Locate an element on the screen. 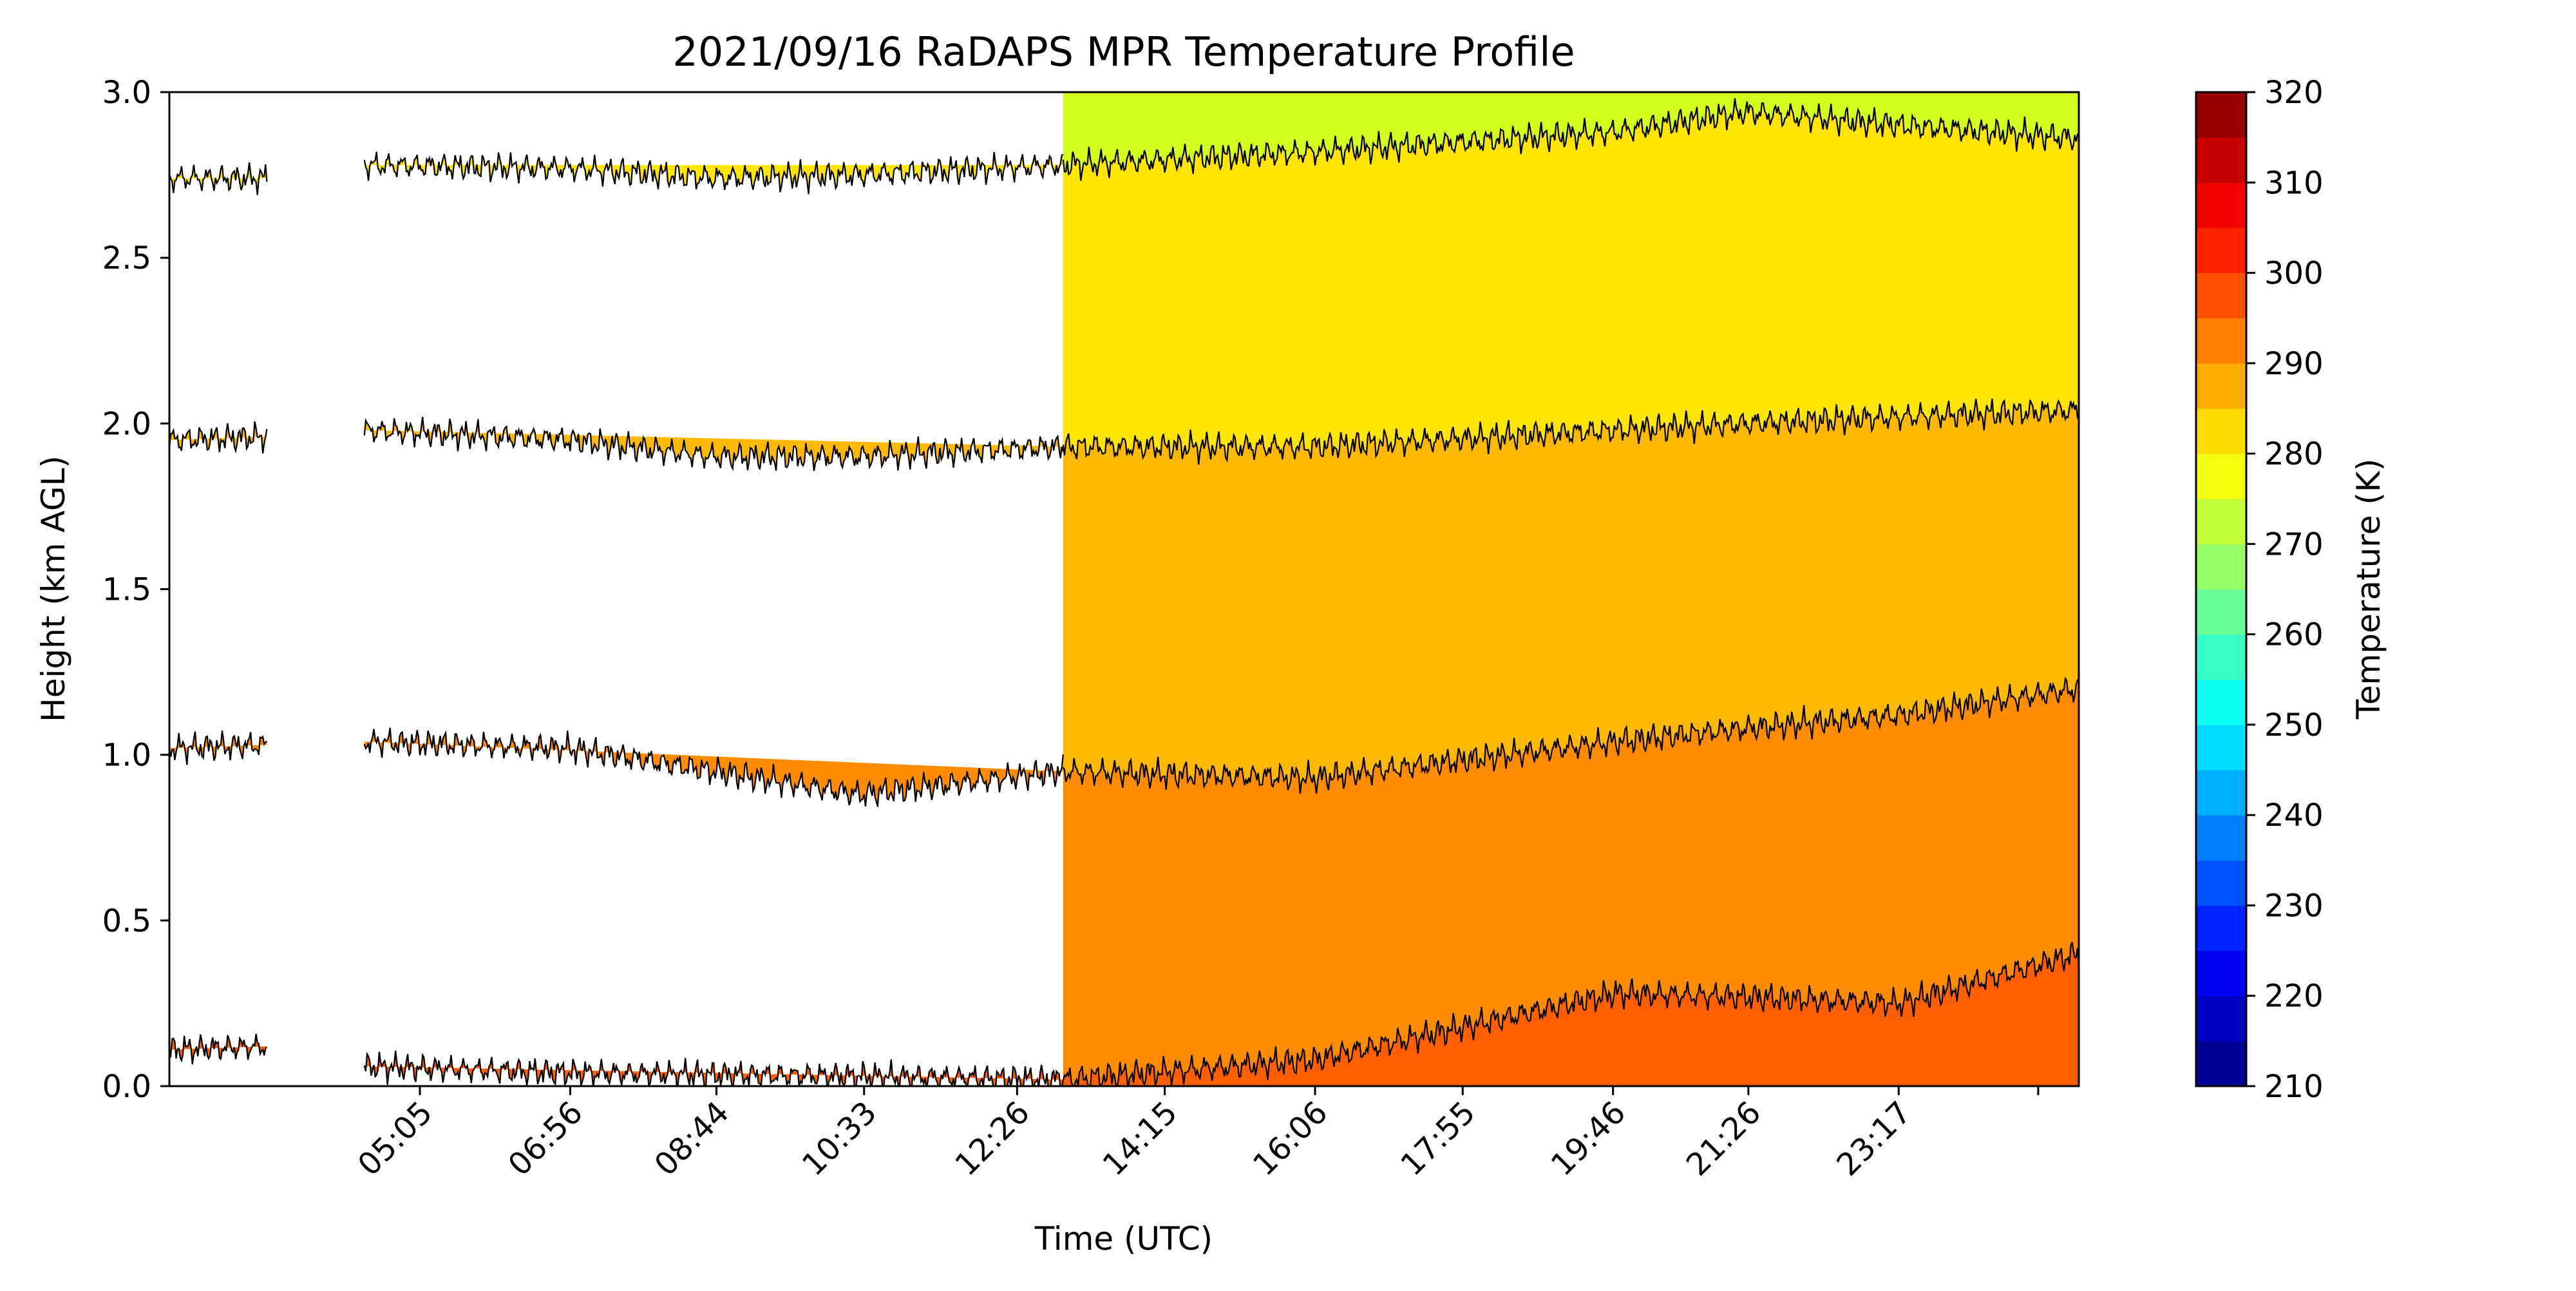  y-tick-label: 0.5 is located at coordinates (127, 921).